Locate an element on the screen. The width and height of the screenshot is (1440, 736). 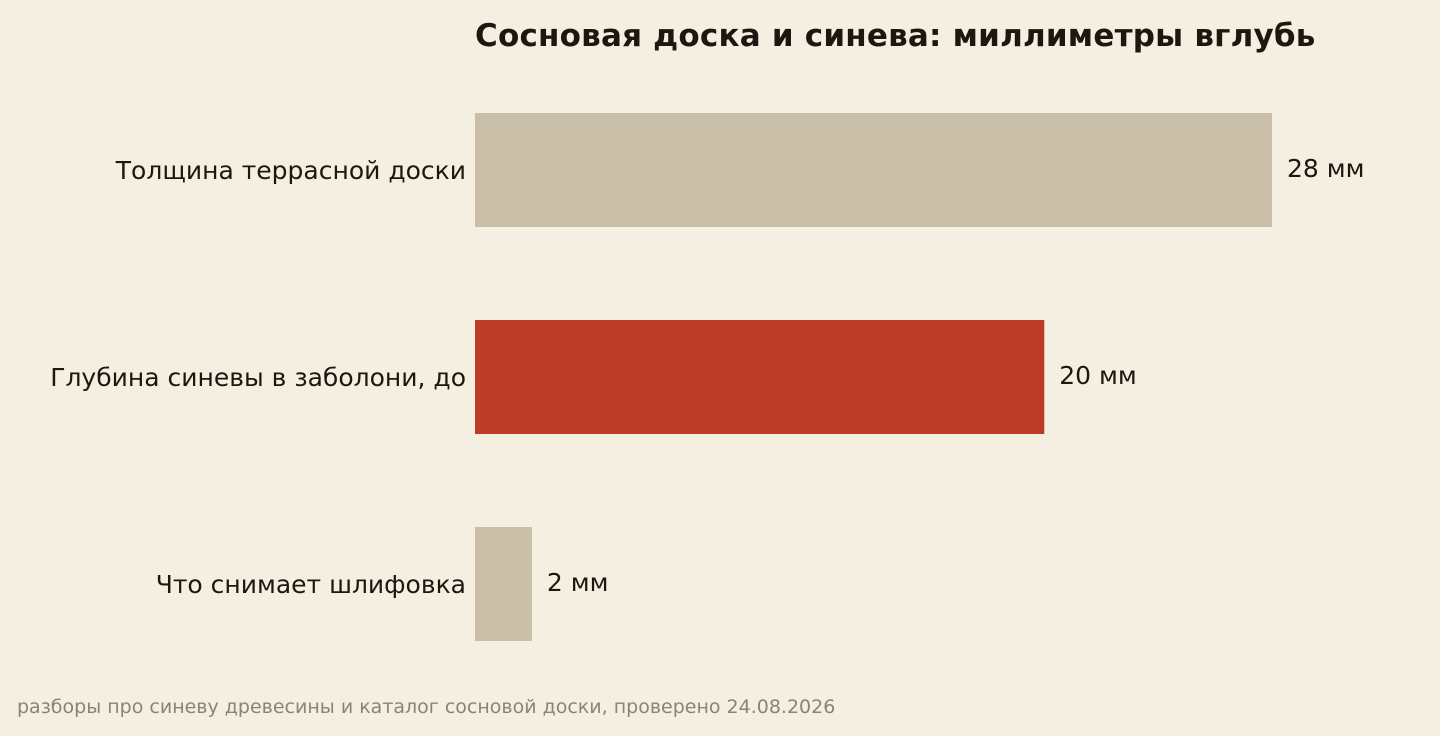
category-label: Толщина террасной доски is located at coordinates (290, 170).